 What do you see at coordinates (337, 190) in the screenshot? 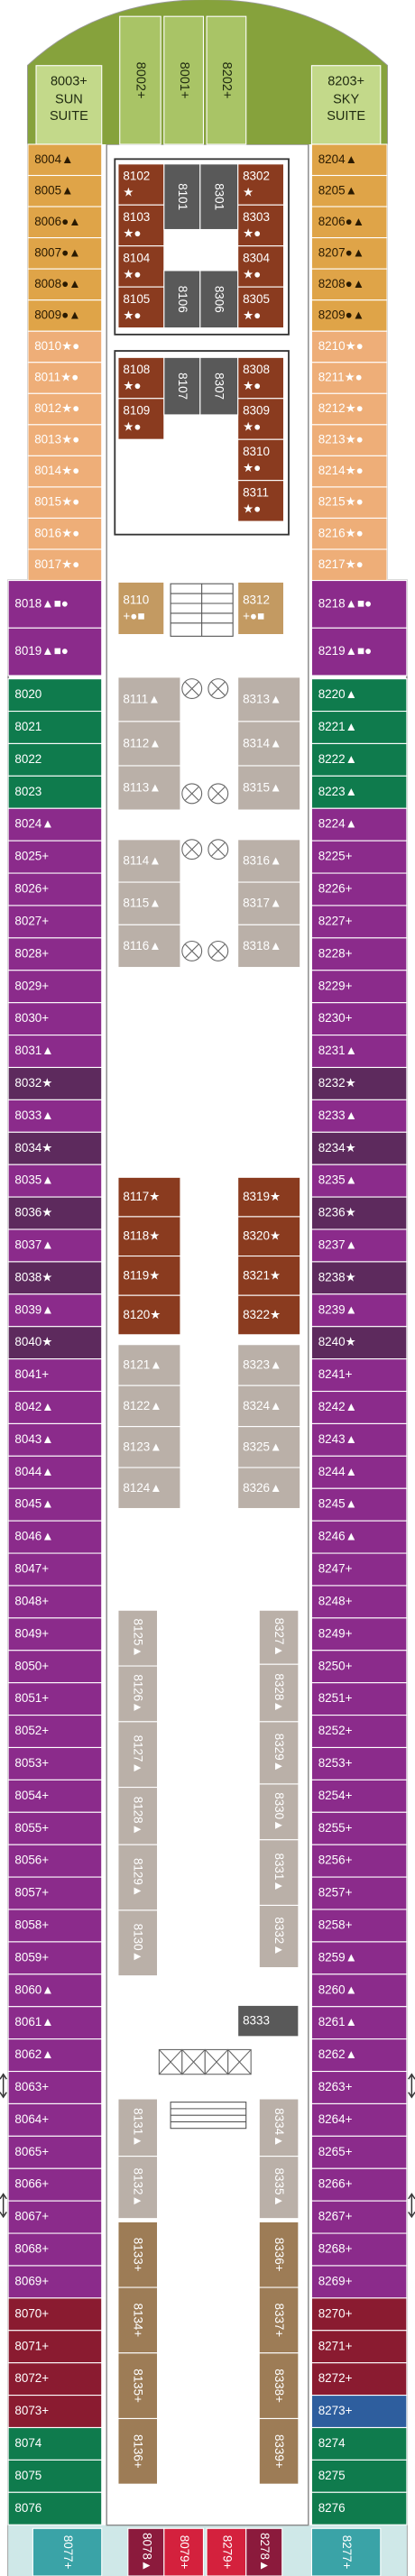
I see `cabin-label: 8205▲` at bounding box center [337, 190].